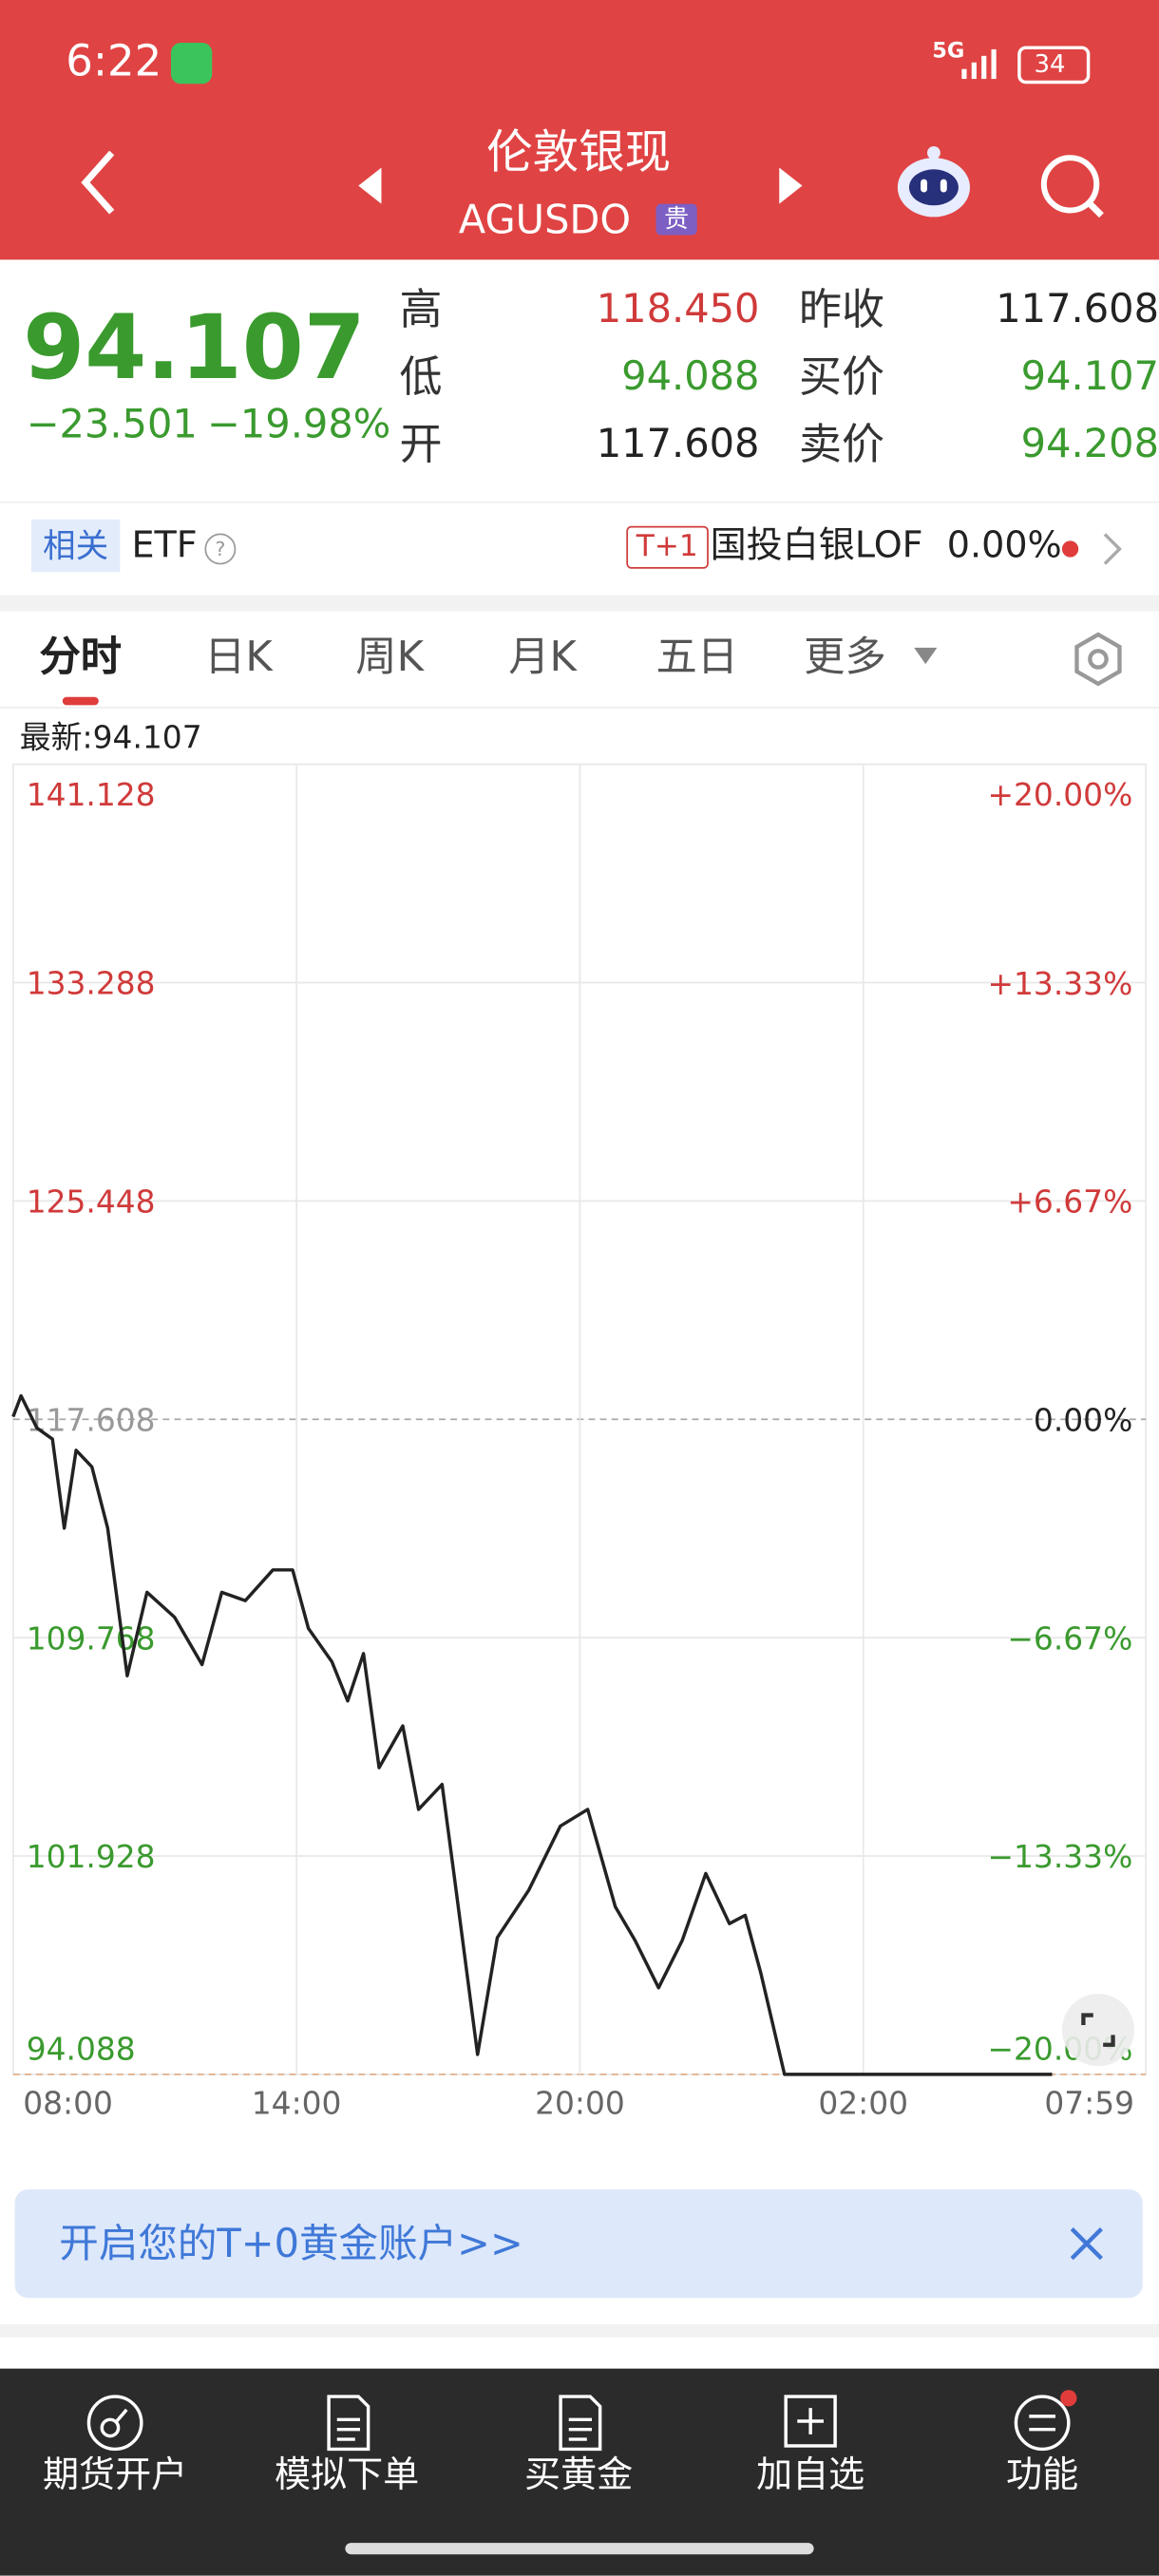 This screenshot has height=2576, width=1159. Describe the element at coordinates (1069, 1201) in the screenshot. I see `y2-tick-label: +6.67%` at that location.